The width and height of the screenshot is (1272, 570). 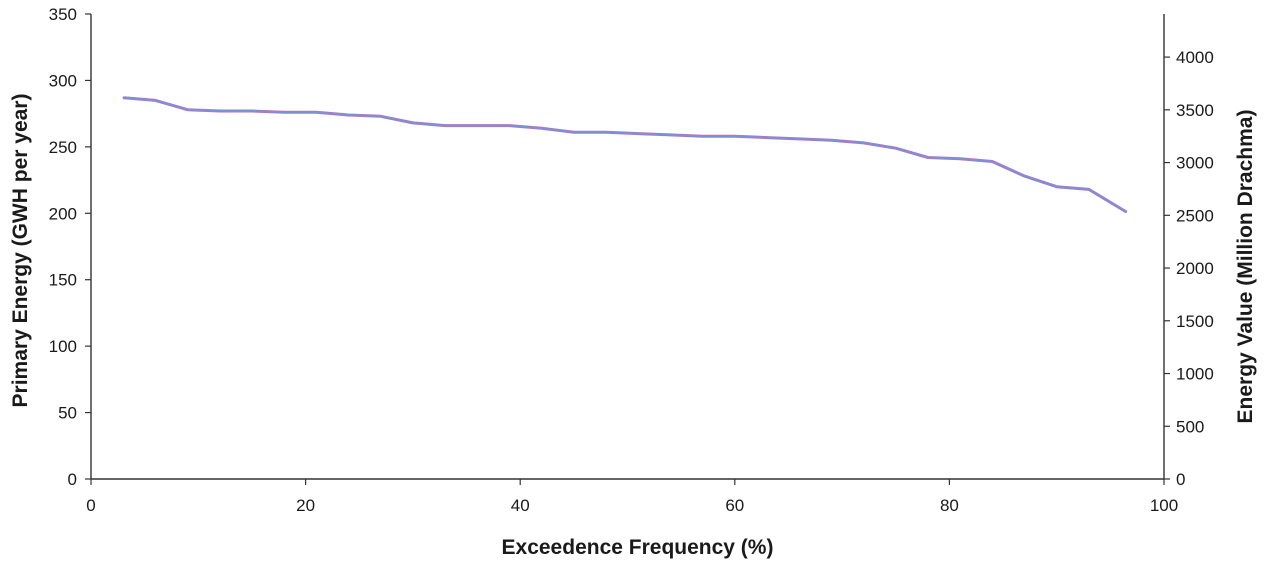 What do you see at coordinates (1180, 479) in the screenshot?
I see `y2-tick-label: 0` at bounding box center [1180, 479].